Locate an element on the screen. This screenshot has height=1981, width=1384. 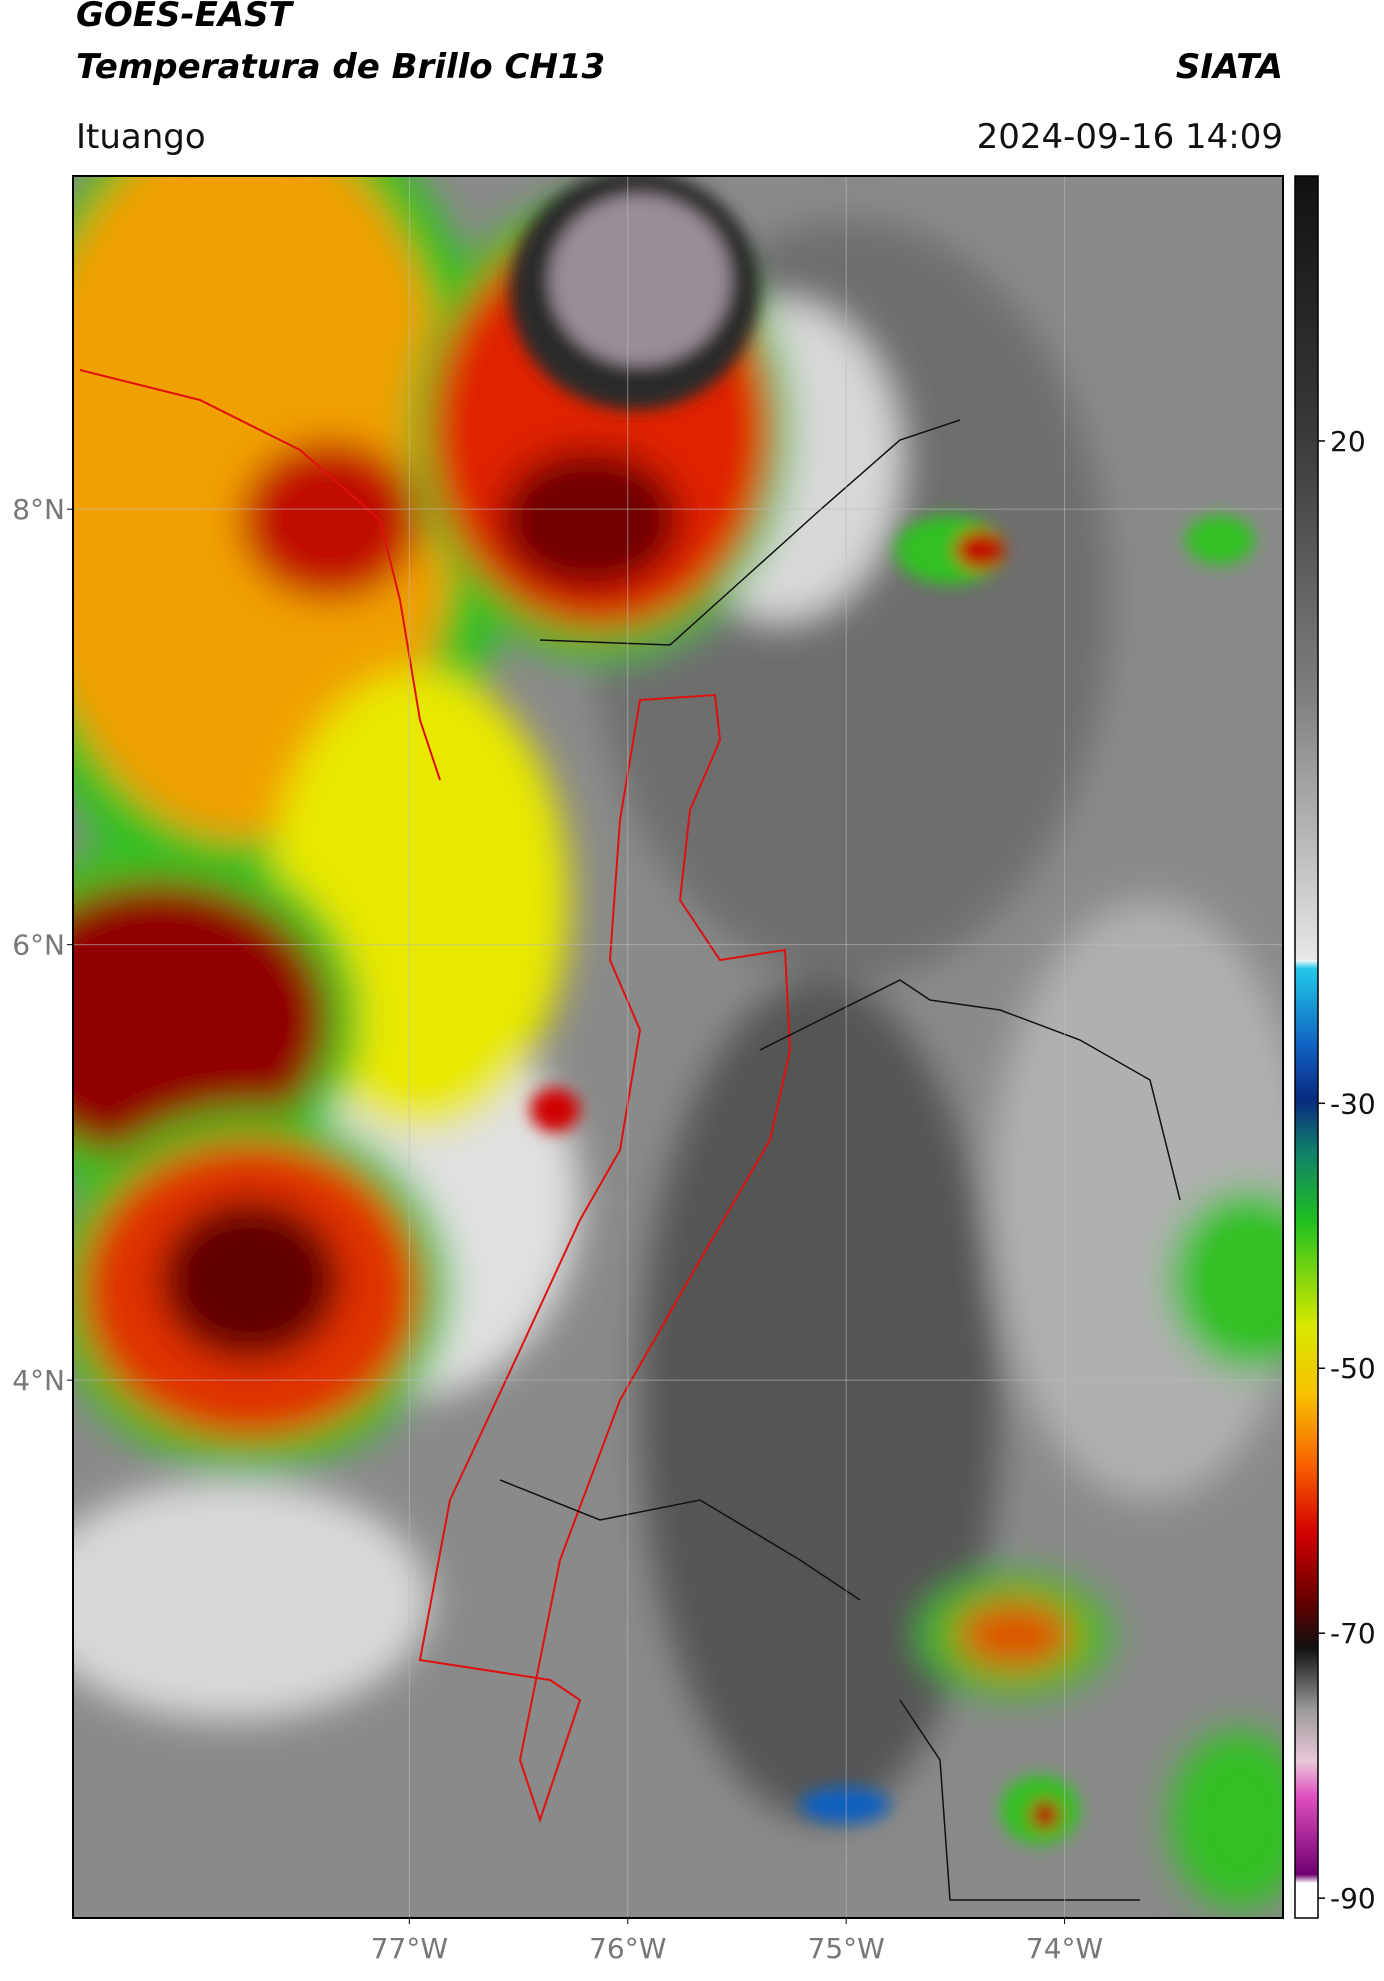
colorbar-tick-label: -90 is located at coordinates (1353, 1898).